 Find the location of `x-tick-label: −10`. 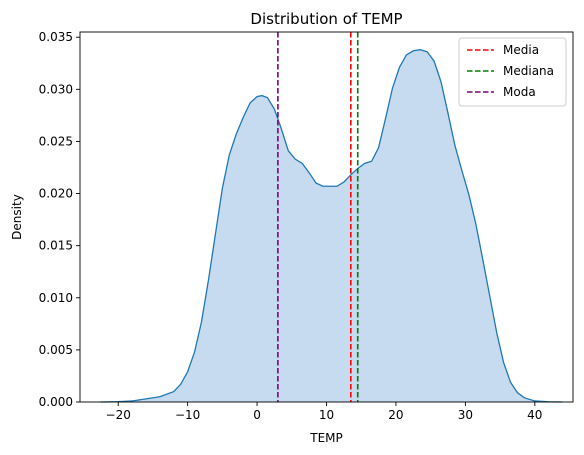

x-tick-label: −10 is located at coordinates (187, 415).